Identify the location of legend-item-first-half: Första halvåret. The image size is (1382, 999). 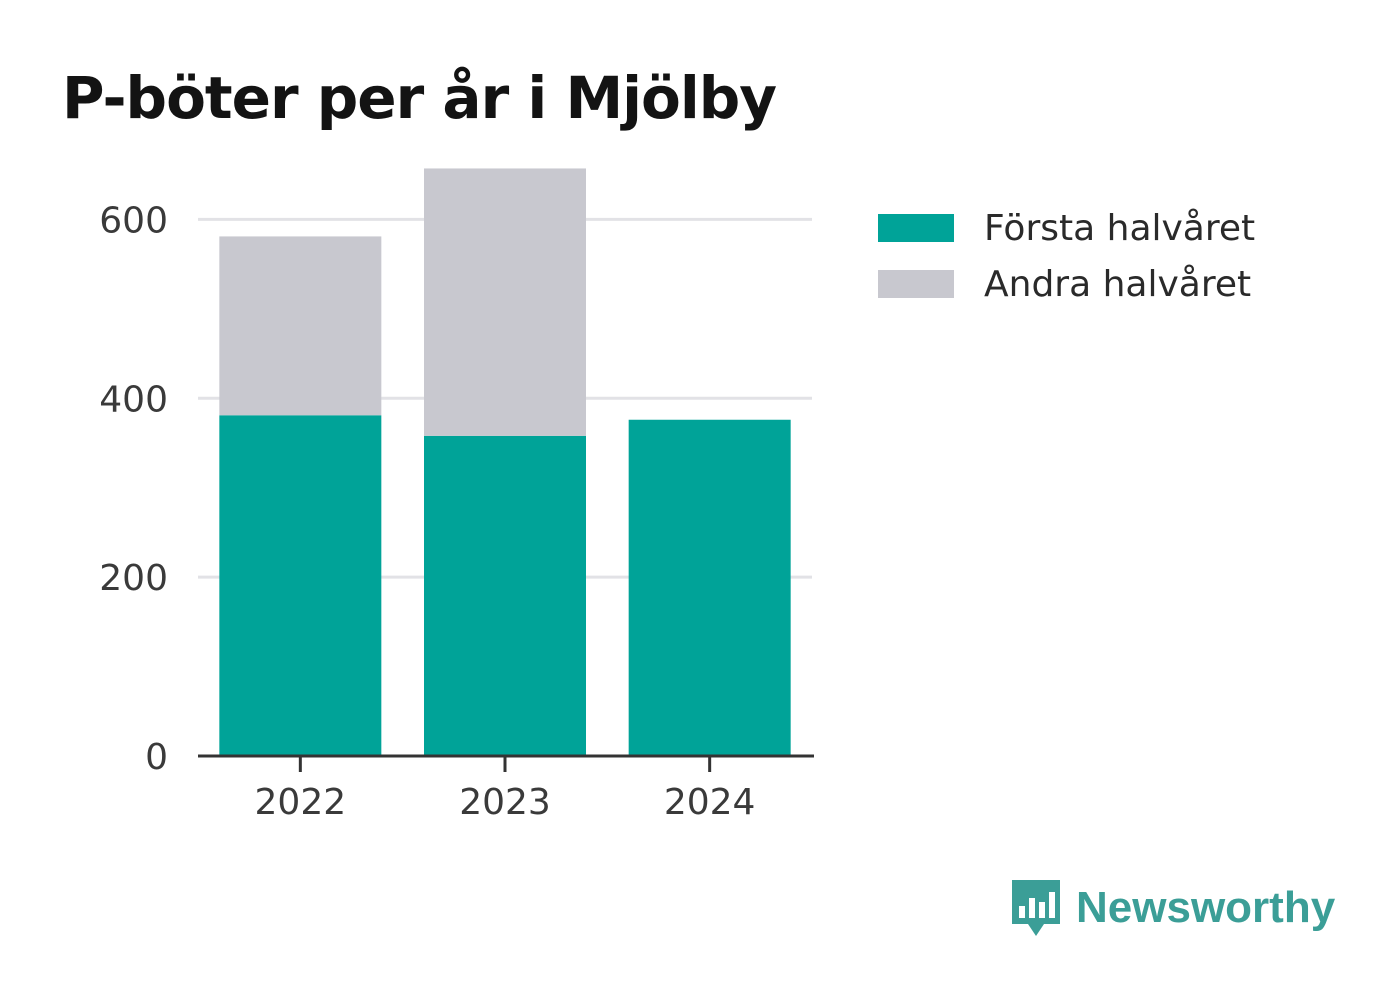
(1066, 228).